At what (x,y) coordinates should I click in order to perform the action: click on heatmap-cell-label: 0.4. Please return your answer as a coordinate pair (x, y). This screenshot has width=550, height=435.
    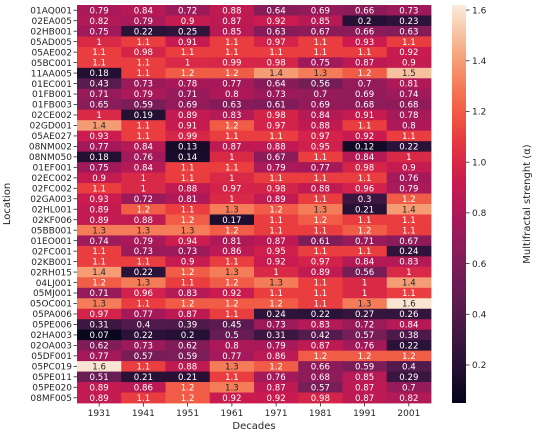
    Looking at the image, I should click on (144, 326).